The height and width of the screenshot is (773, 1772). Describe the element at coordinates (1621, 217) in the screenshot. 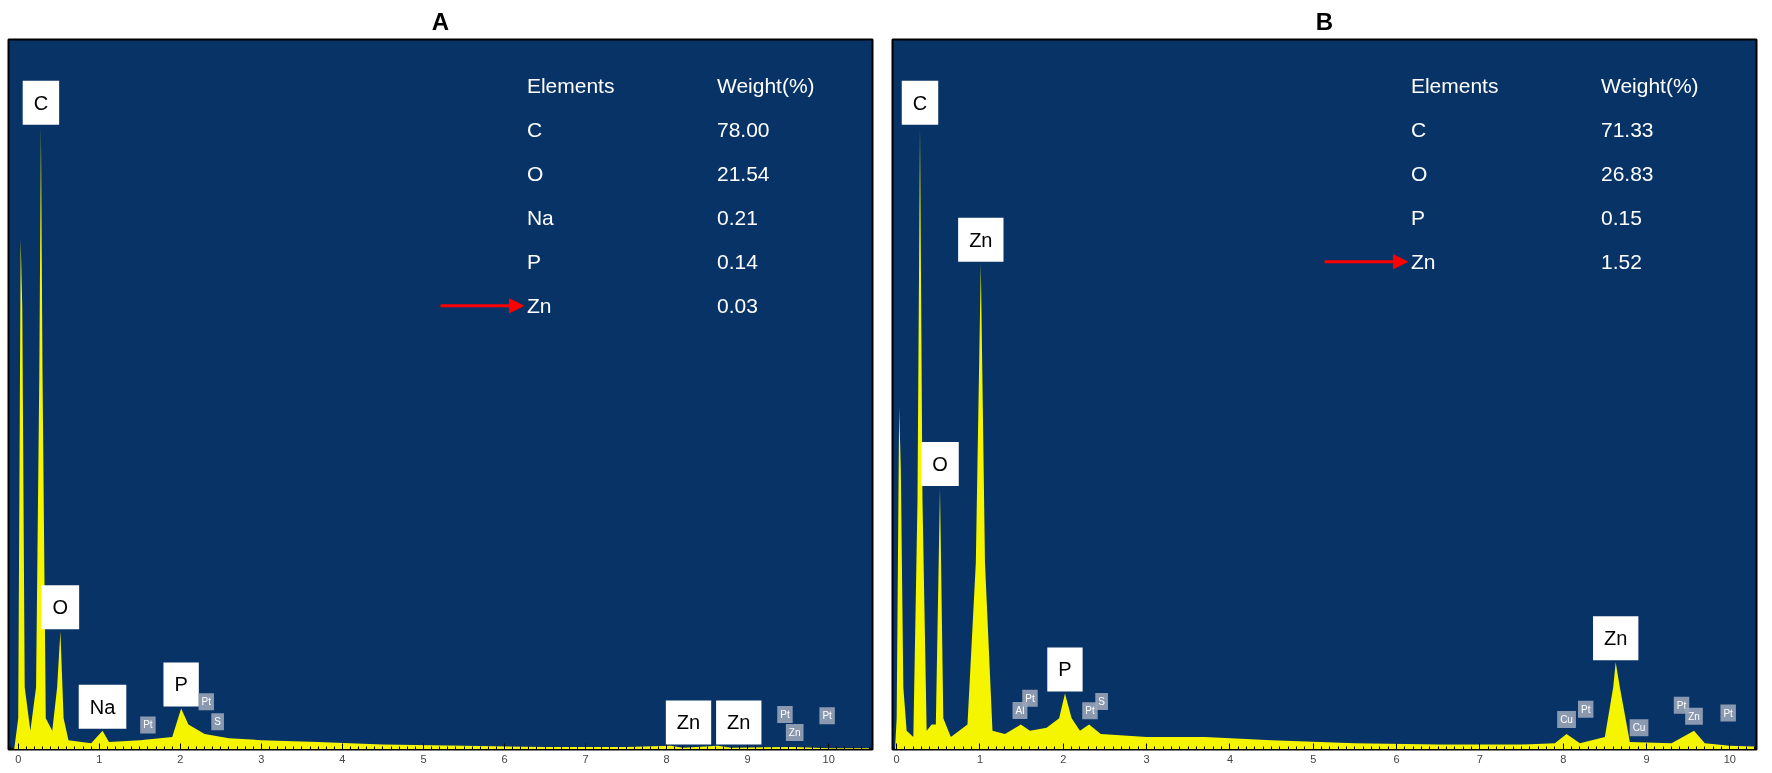

I see `annotation: 0.15` at that location.